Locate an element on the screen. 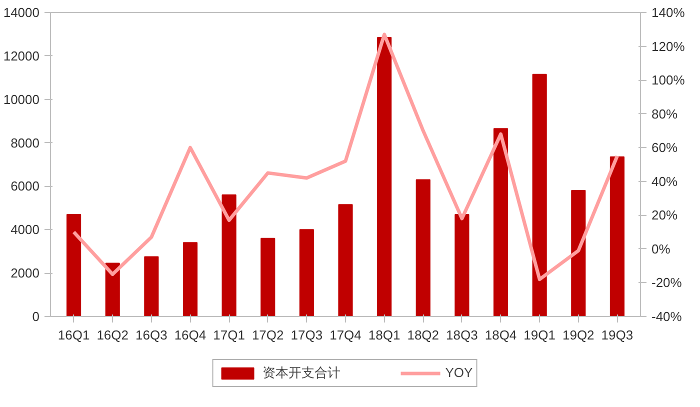 This screenshot has width=700, height=407. y-tick-label: 6000 is located at coordinates (25, 186).